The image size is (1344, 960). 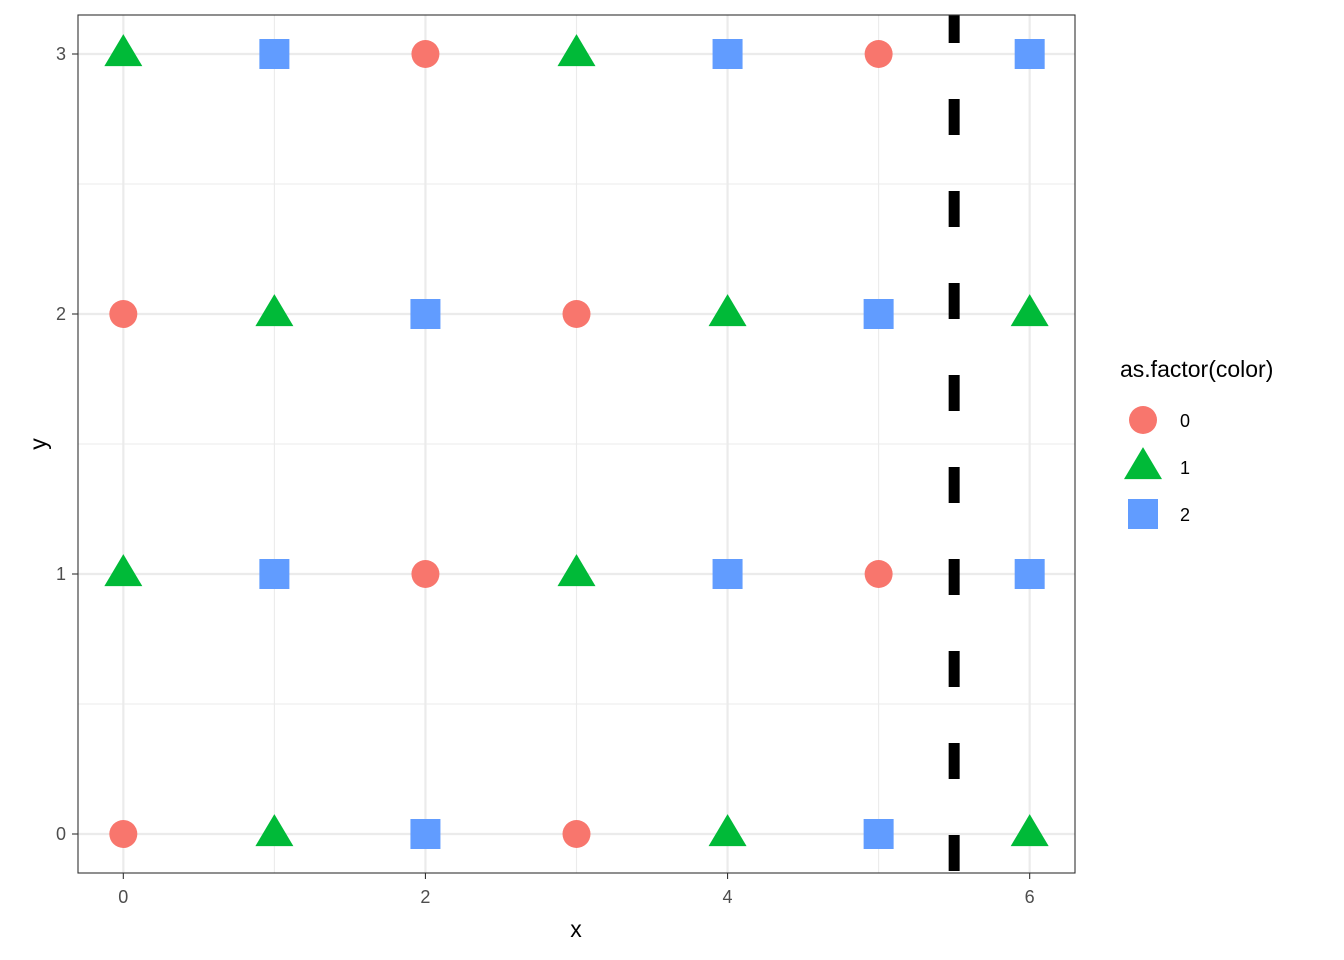 I want to click on y-tick-label: 2, so click(x=61, y=314).